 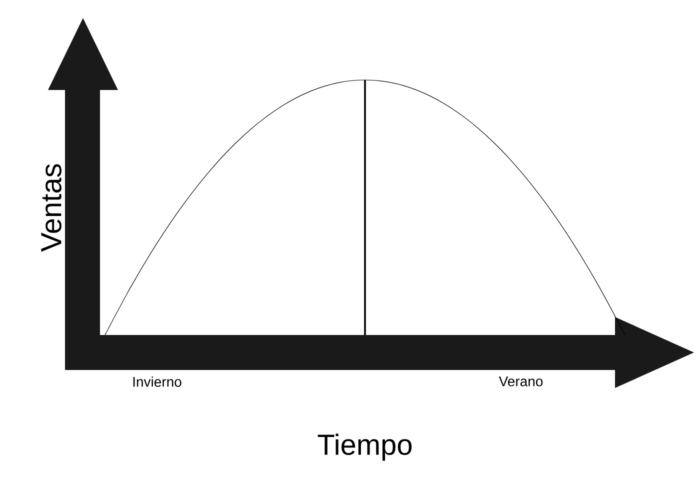 I want to click on x-tick-label: Invierno, so click(x=157, y=381).